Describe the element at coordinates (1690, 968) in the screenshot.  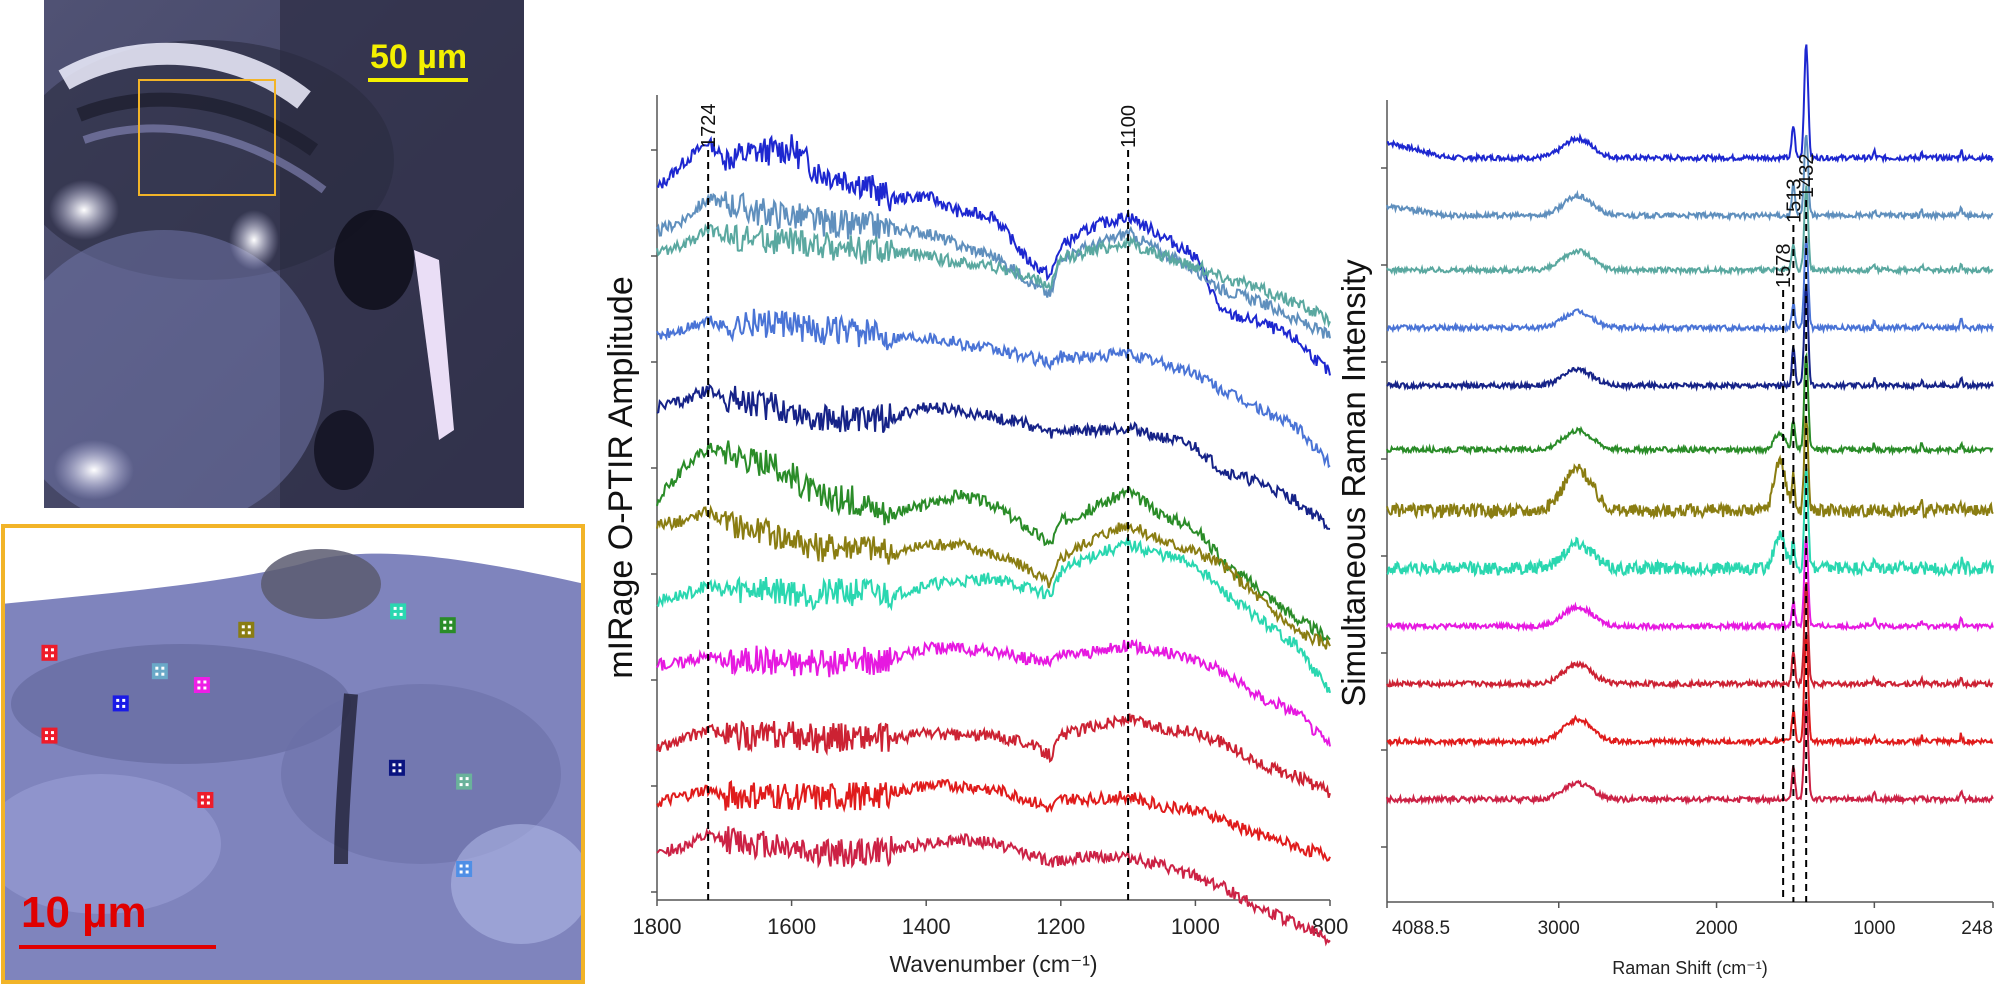
I see `raman-x-axis-label: Raman Shift (cm⁻¹)` at that location.